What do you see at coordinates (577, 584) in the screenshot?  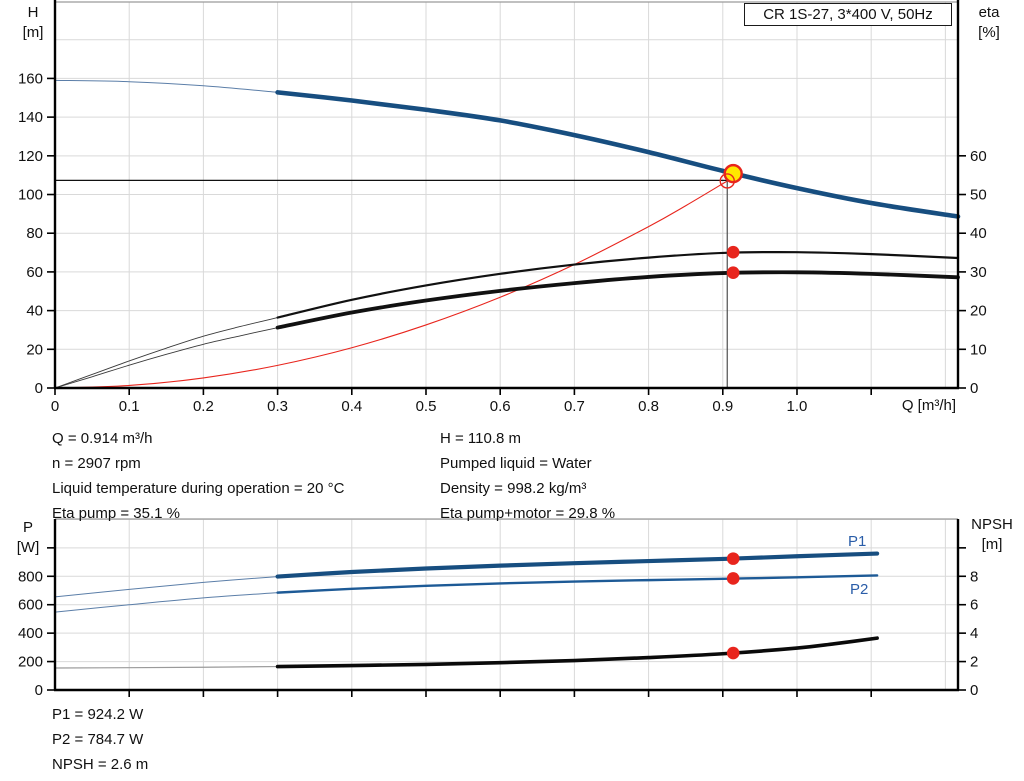 I see `p2-curve` at bounding box center [577, 584].